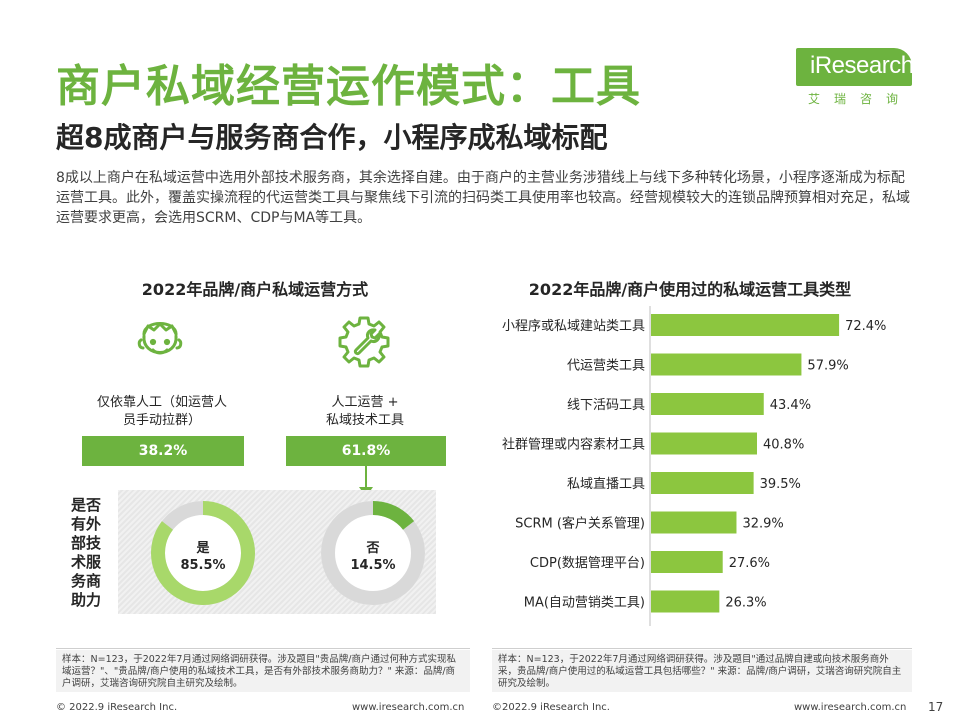  What do you see at coordinates (364, 342) in the screenshot?
I see `gear-wrench-icon` at bounding box center [364, 342].